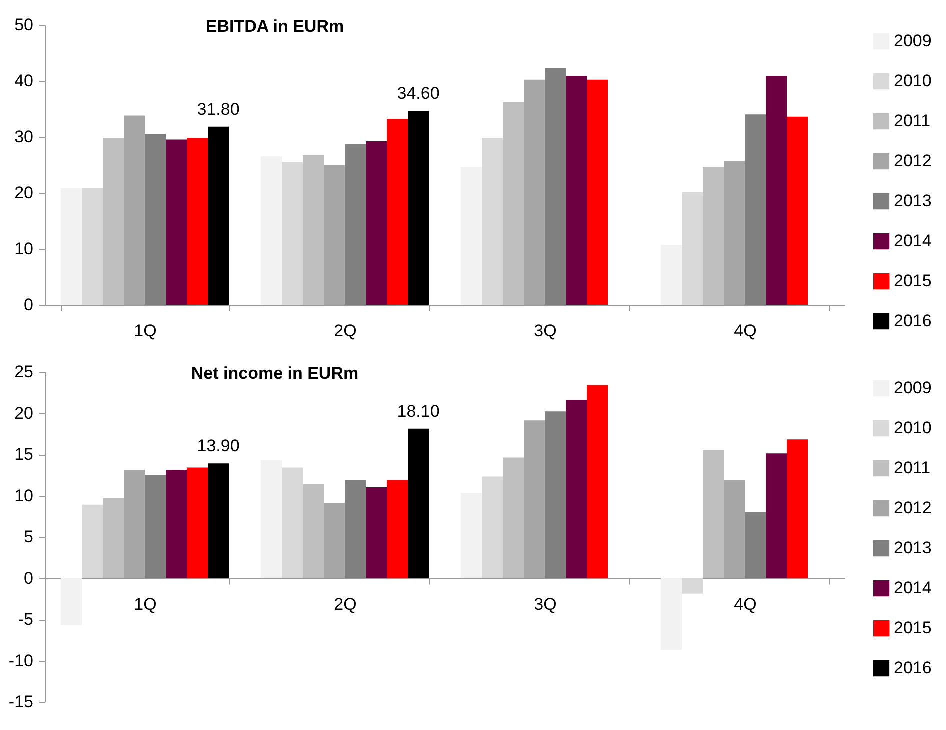 Image resolution: width=946 pixels, height=730 pixels. What do you see at coordinates (24, 25) in the screenshot?
I see `y-tick-label: 50` at bounding box center [24, 25].